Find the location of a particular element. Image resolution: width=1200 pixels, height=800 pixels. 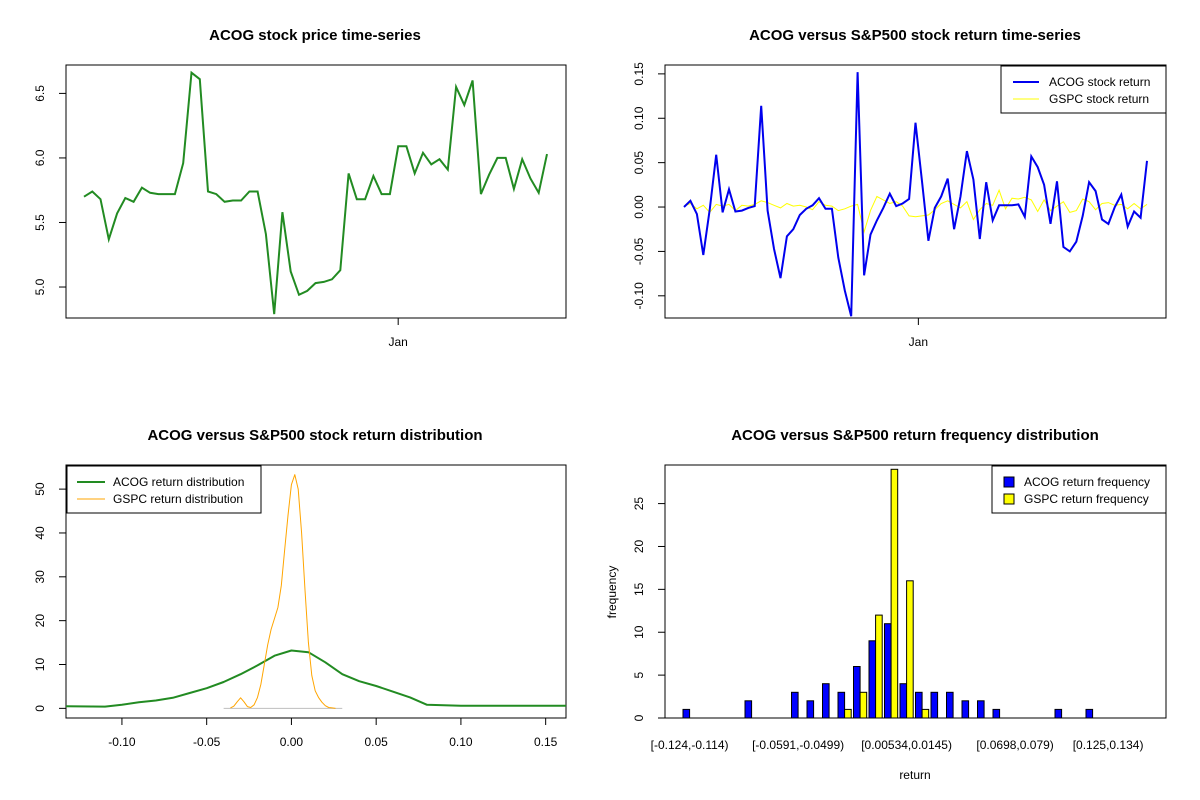

panel-3-x-tick-label: 0.15 is located at coordinates (546, 742).